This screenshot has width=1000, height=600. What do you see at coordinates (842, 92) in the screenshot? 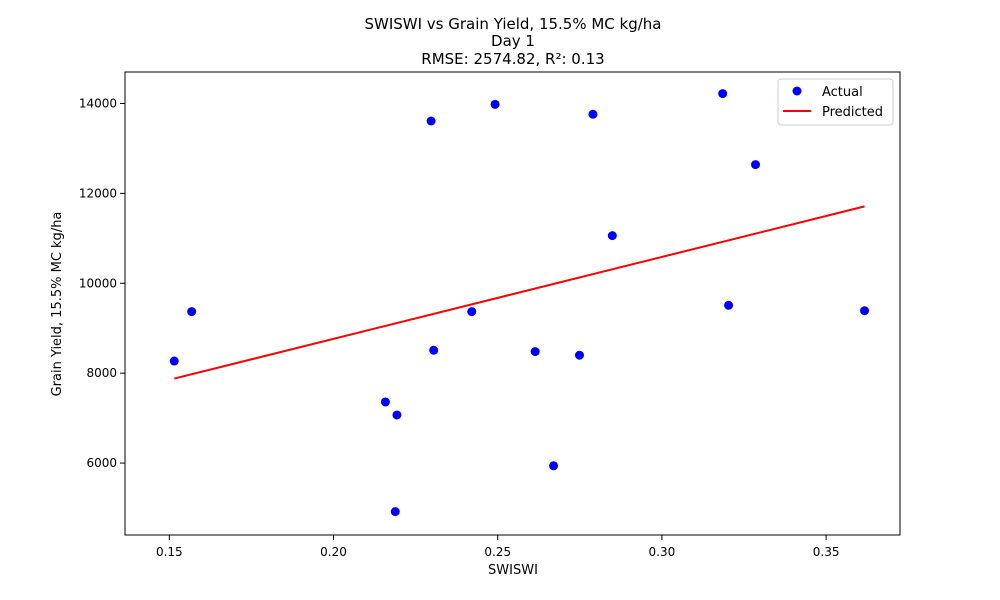
I see `legend-actual-label: Actual` at bounding box center [842, 92].